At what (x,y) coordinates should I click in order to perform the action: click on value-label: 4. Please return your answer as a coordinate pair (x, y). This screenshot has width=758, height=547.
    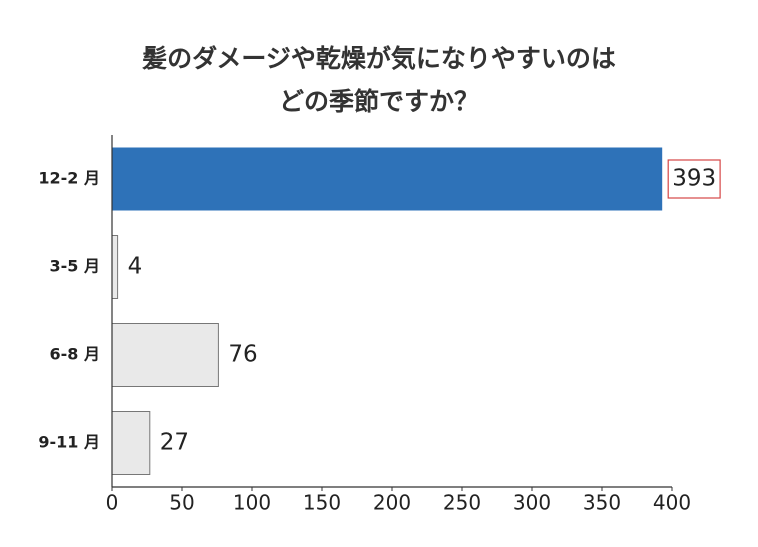
    Looking at the image, I should click on (135, 267).